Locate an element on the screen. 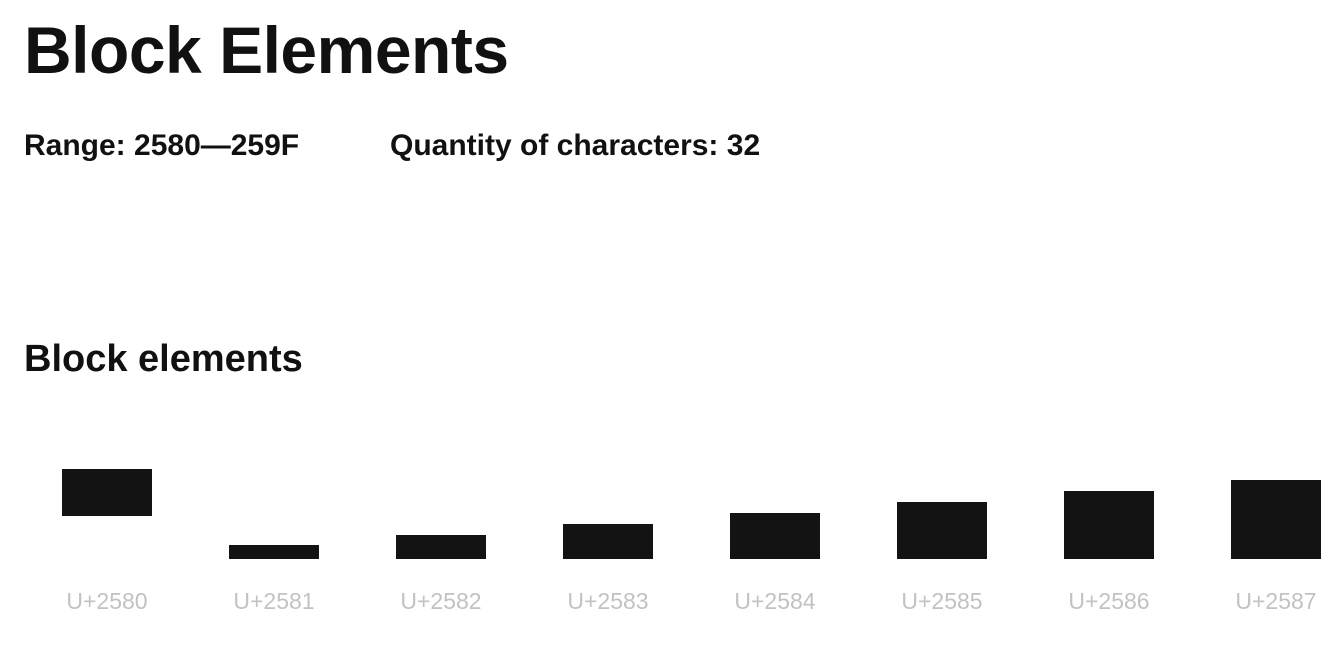 The height and width of the screenshot is (650, 1340). code-point-label: U+2584 is located at coordinates (775, 601).